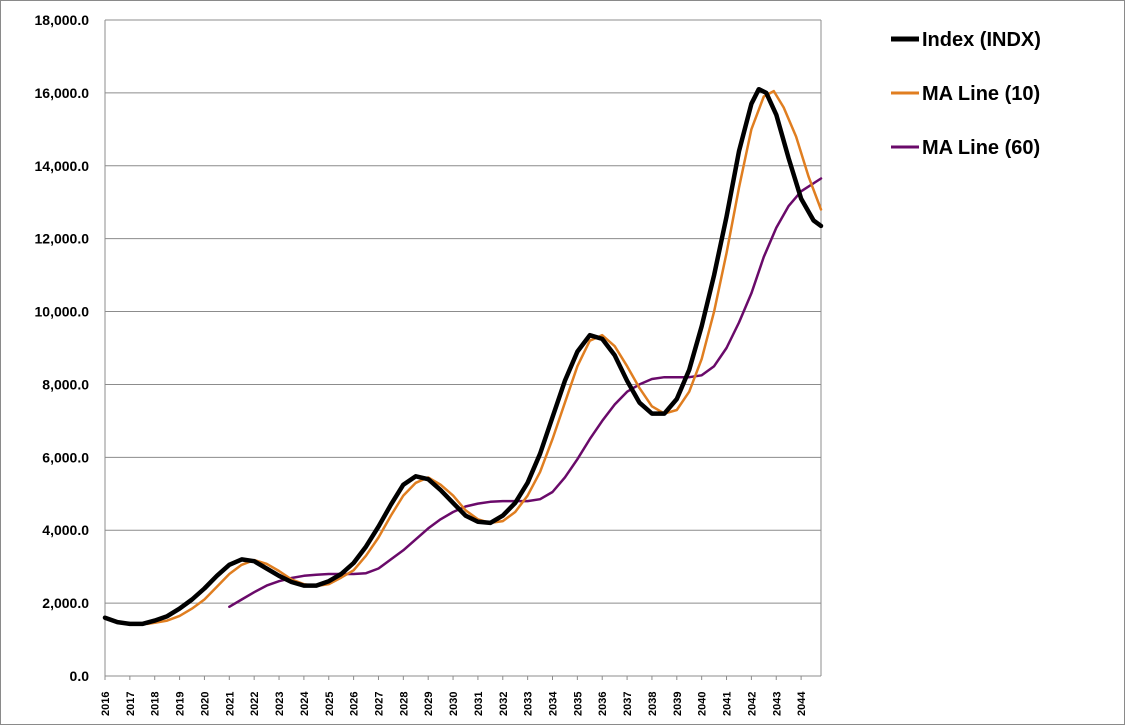  Describe the element at coordinates (330, 704) in the screenshot. I see `x-tick-label: 2025` at that location.